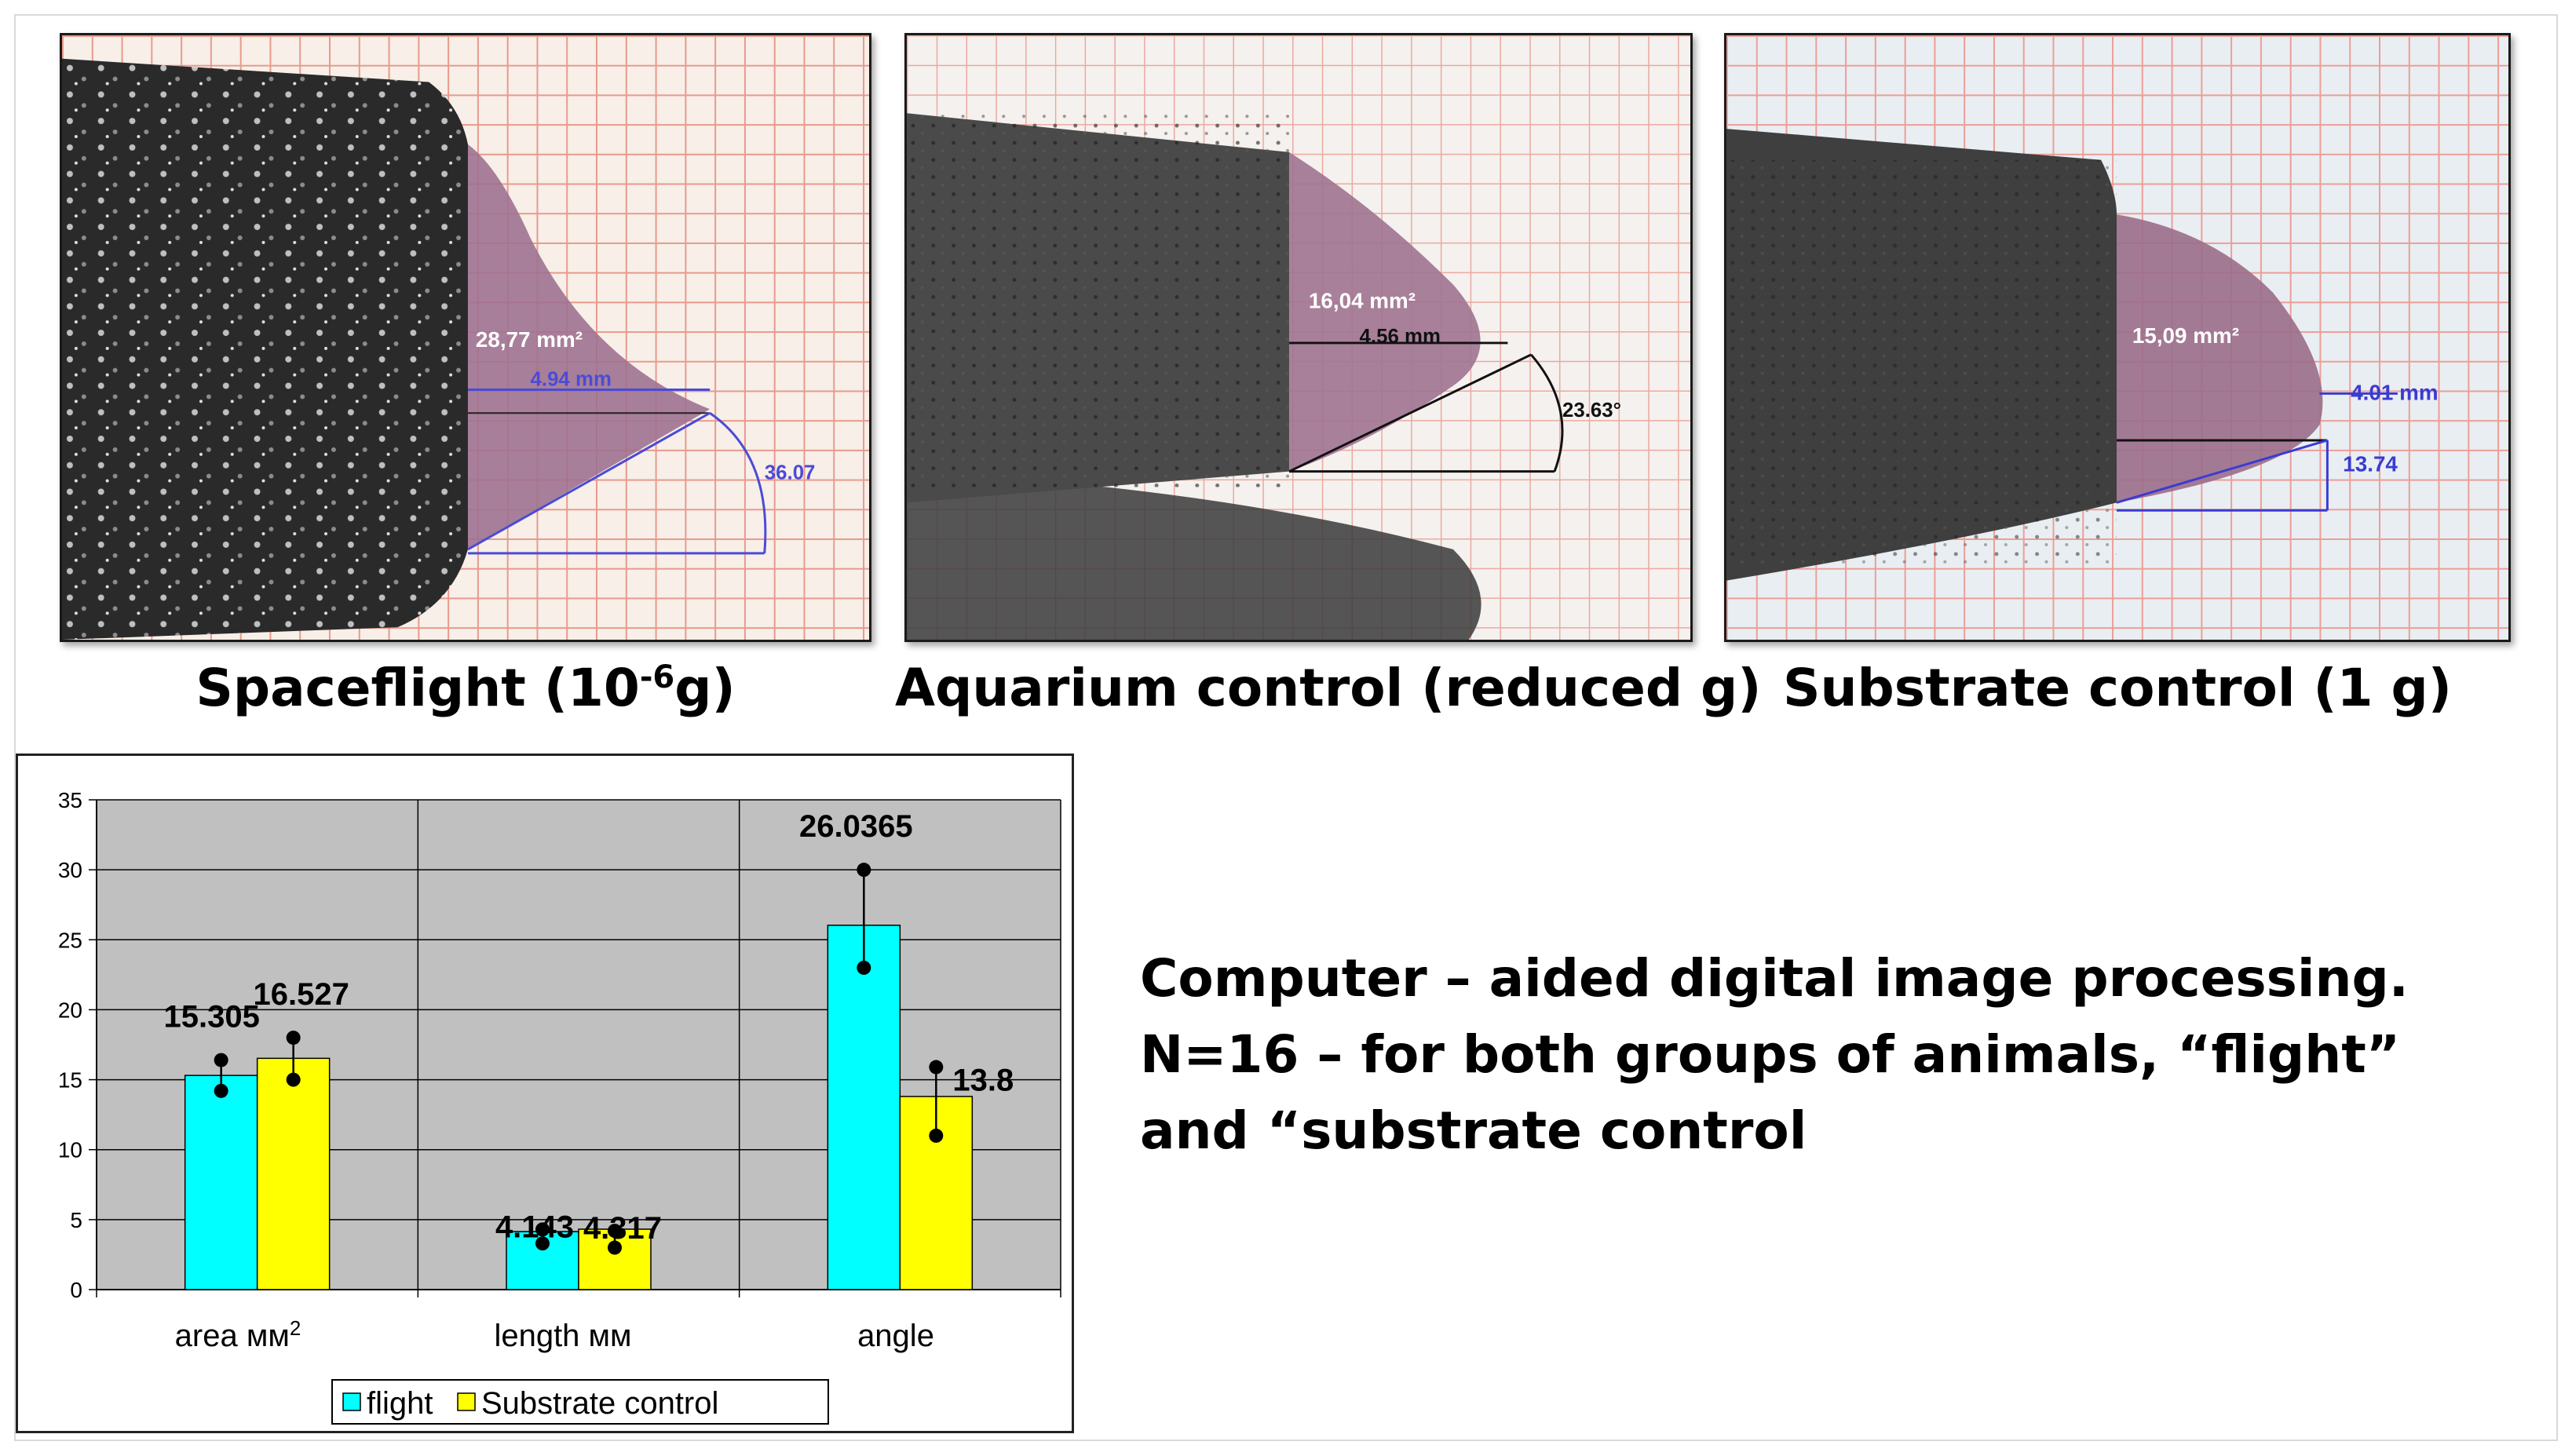 The width and height of the screenshot is (2572, 1456). I want to click on y-tick-label: 0, so click(76, 1290).